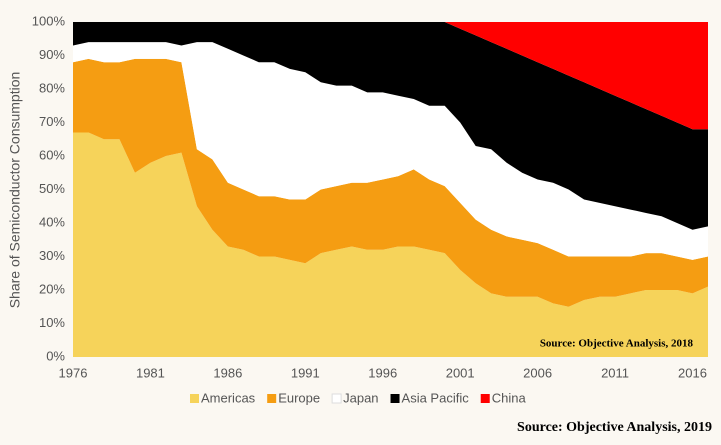  I want to click on y-tick-label: 60%, so click(52, 154).